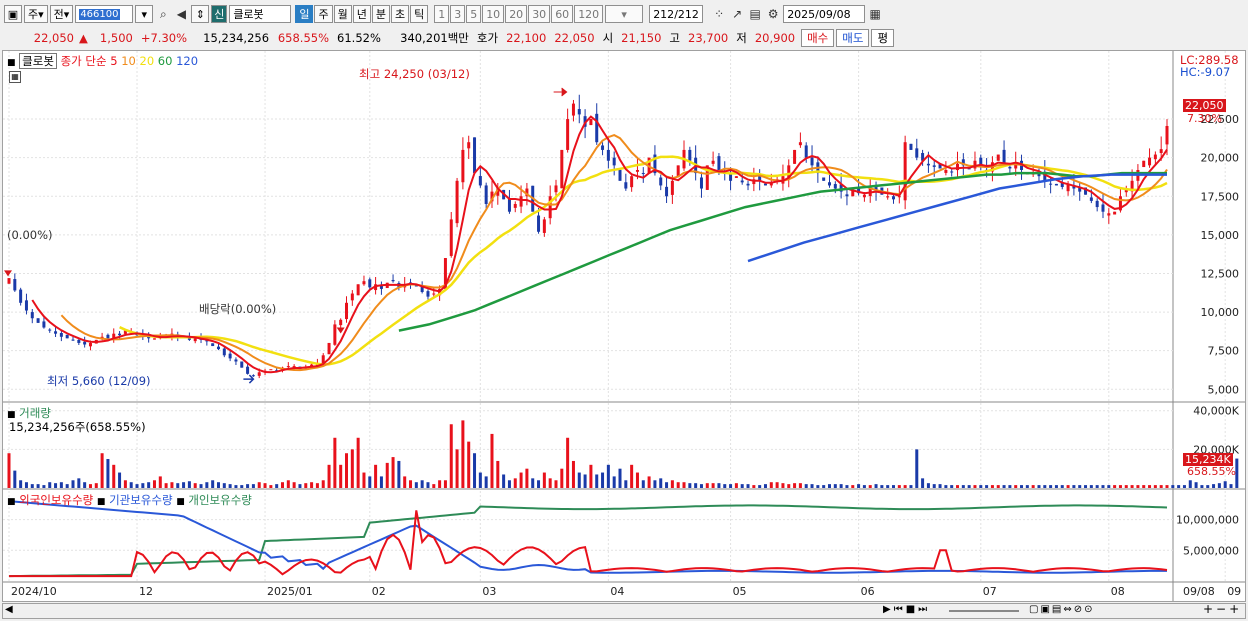 This screenshot has width=1248, height=621. Describe the element at coordinates (1118, 591) in the screenshot. I see `x-tick-label: 08` at that location.